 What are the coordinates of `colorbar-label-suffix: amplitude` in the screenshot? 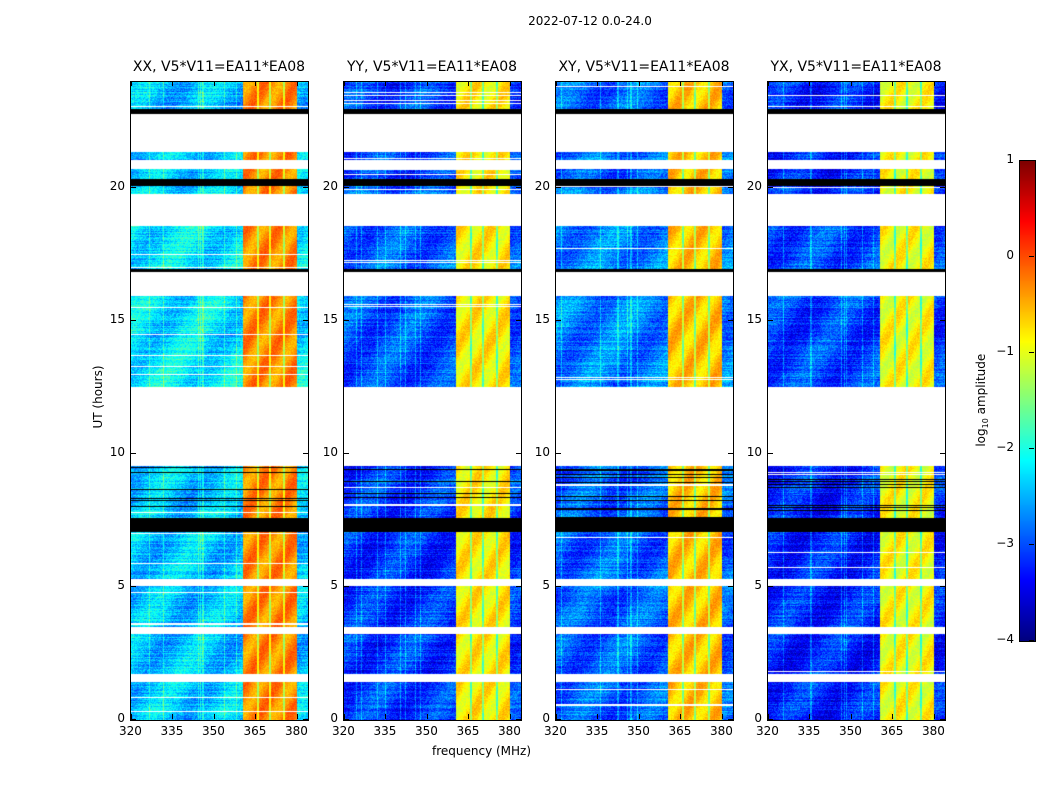 It's located at (980, 386).